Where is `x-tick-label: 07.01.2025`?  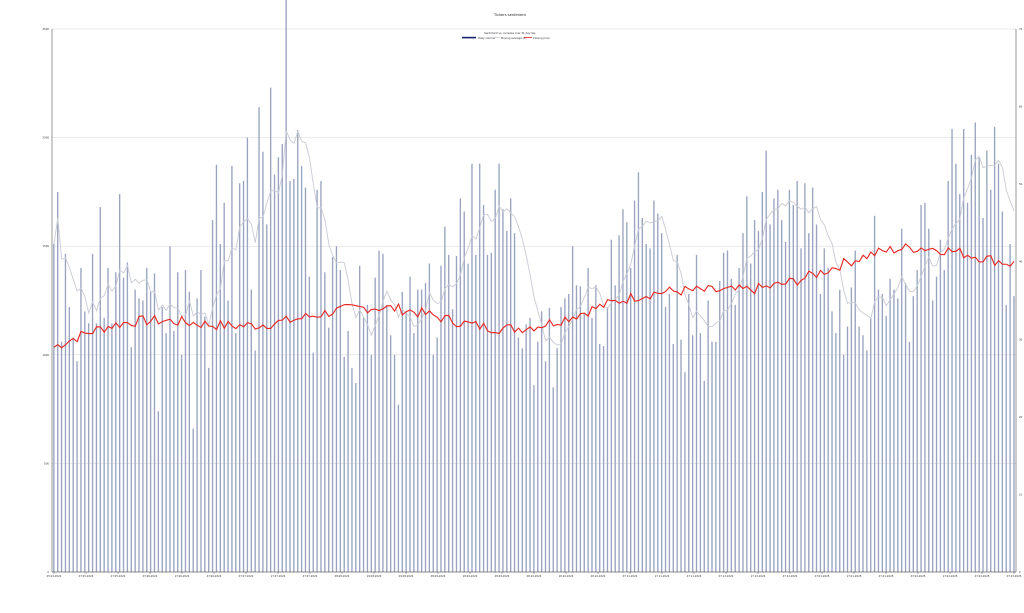 x-tick-label: 07.01.2025 is located at coordinates (822, 576).